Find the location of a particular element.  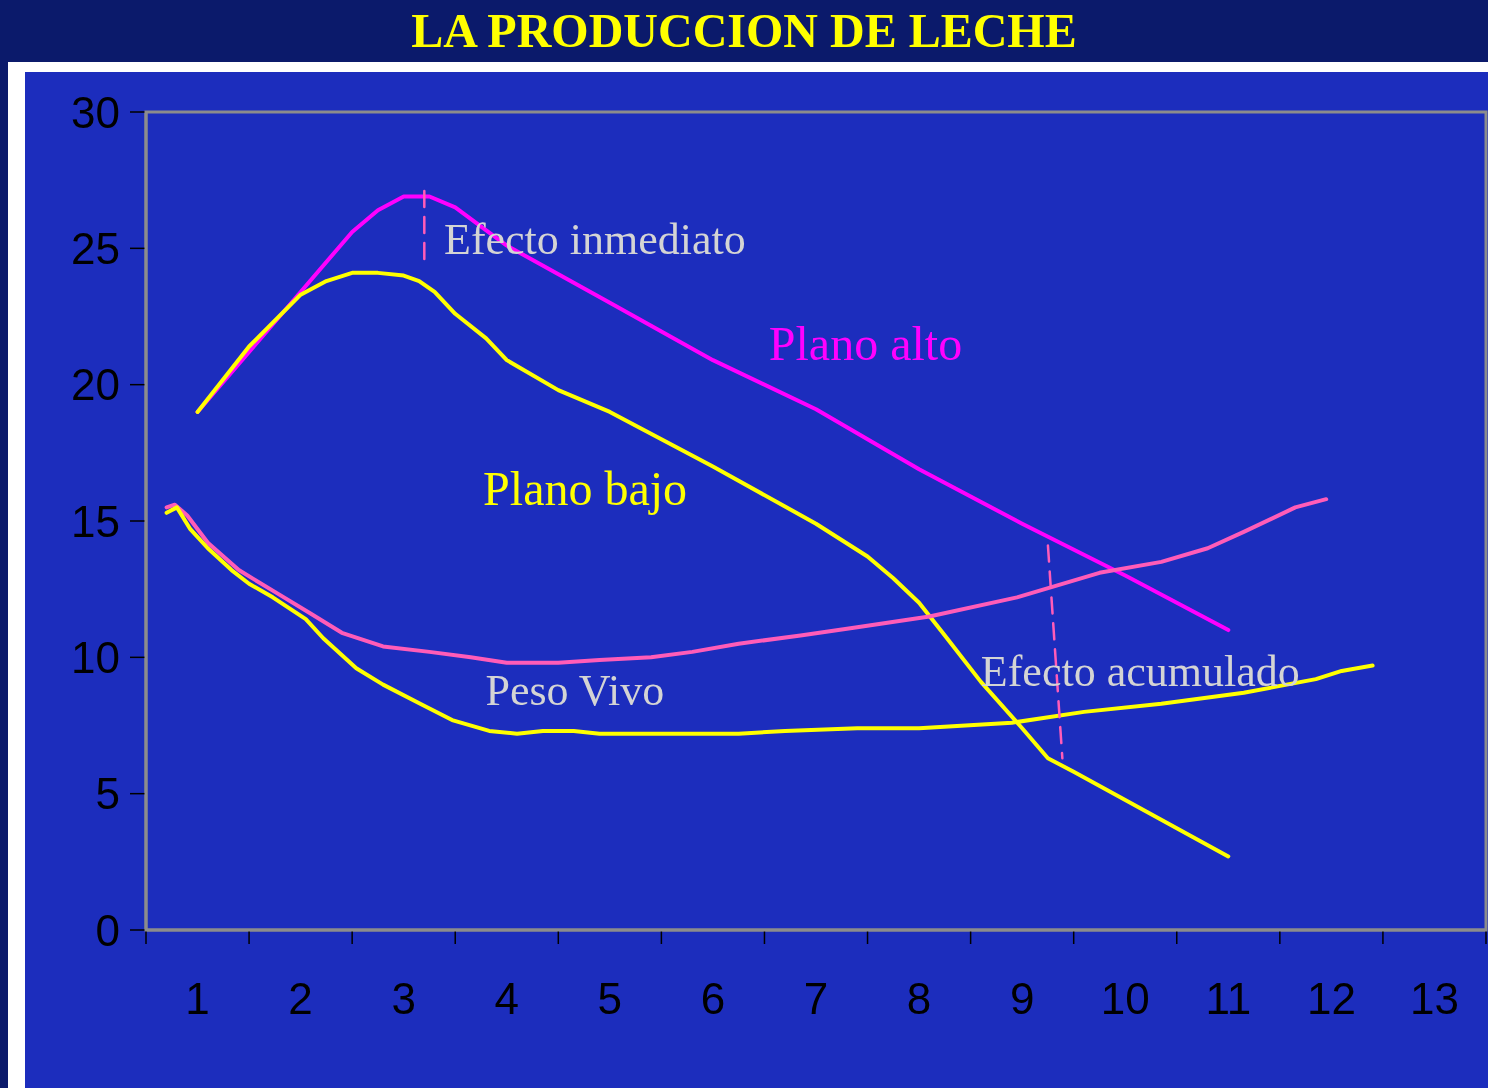

chart-title: LA PRODUCCION DE LECHE is located at coordinates (744, 31).